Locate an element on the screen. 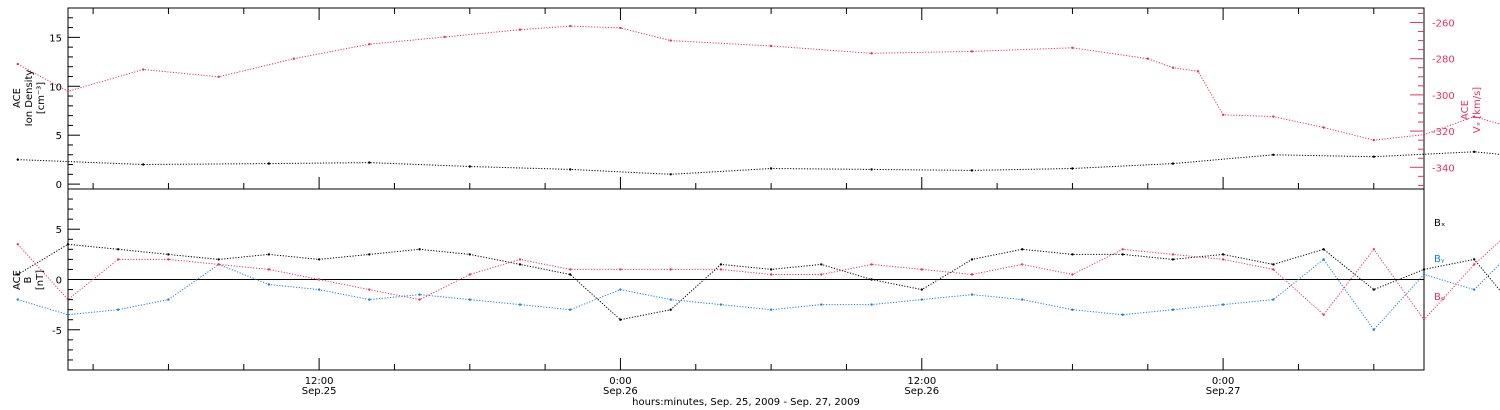 The height and width of the screenshot is (410, 1500). b--point-19 is located at coordinates (972, 294).